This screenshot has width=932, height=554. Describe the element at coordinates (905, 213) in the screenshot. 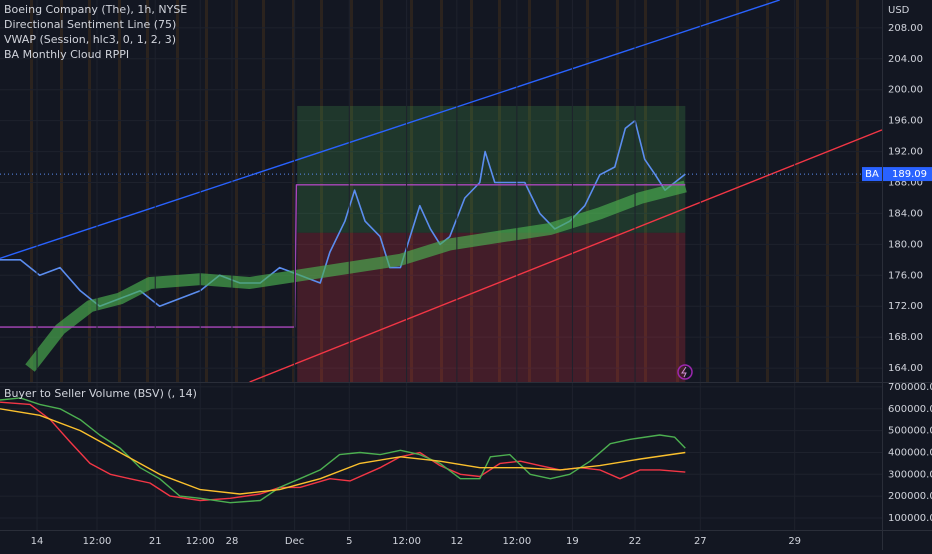

I see `y-tick-label: 184.00` at that location.